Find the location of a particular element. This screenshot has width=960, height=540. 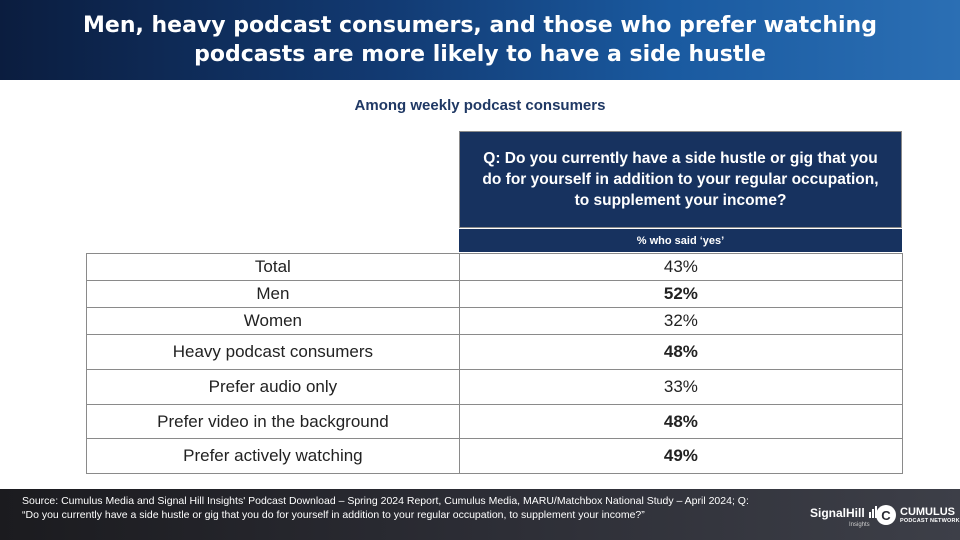

table-row: Women 32% is located at coordinates (495, 321).